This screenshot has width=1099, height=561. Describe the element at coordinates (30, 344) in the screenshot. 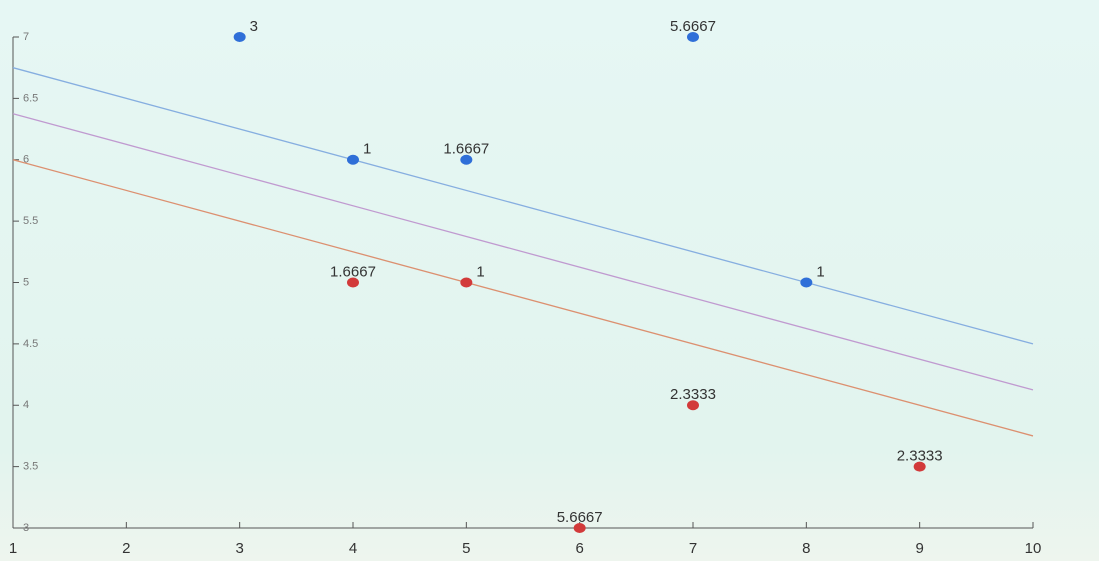

I see `y-tick-label: 4.5` at that location.